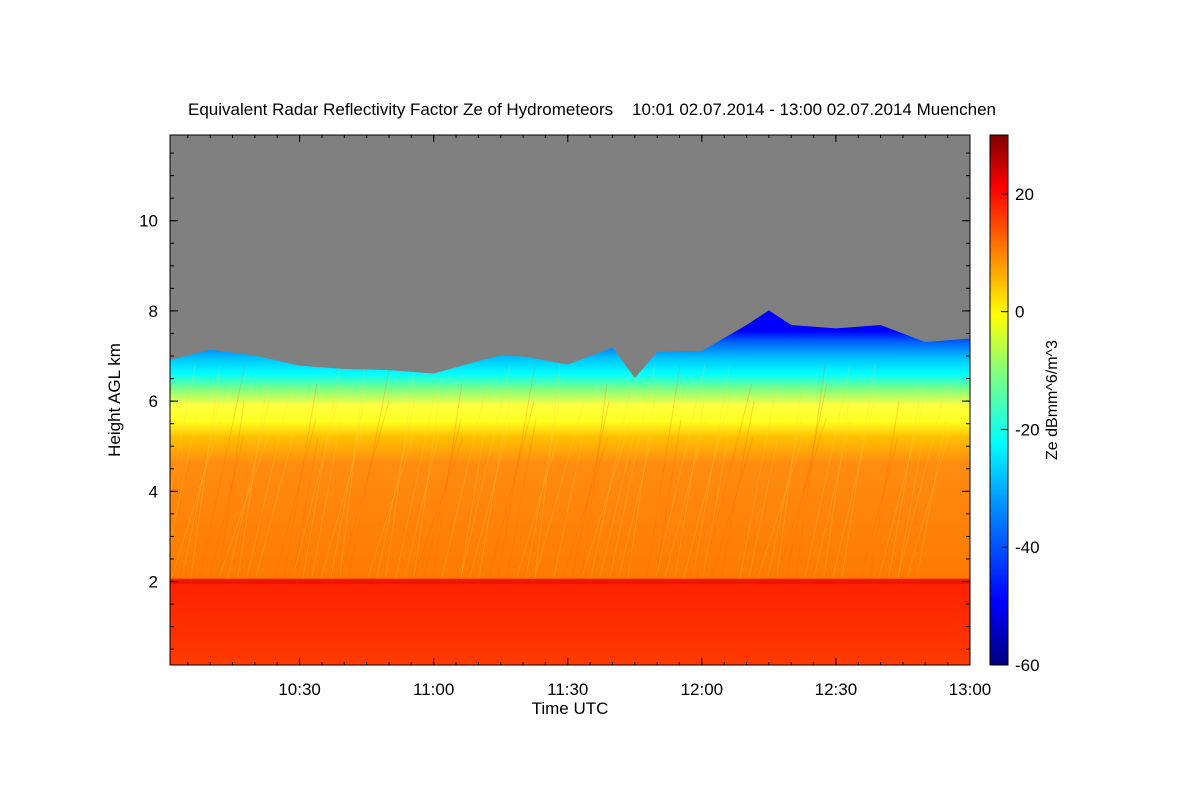 The image size is (1200, 800). What do you see at coordinates (1027, 665) in the screenshot?
I see `colorbar-tick-label: -60` at bounding box center [1027, 665].